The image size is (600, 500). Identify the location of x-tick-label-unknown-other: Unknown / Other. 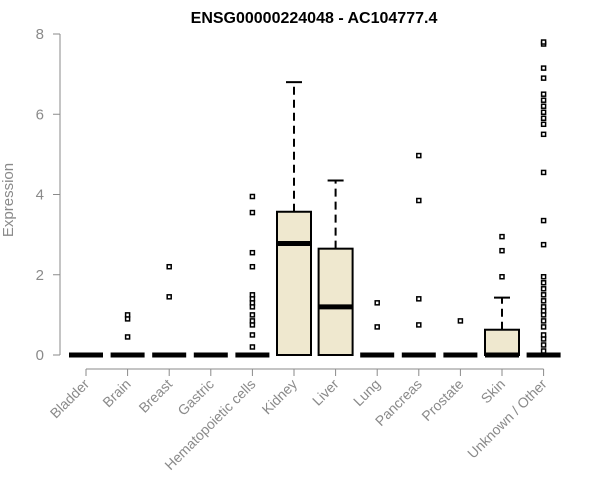
(507, 419).